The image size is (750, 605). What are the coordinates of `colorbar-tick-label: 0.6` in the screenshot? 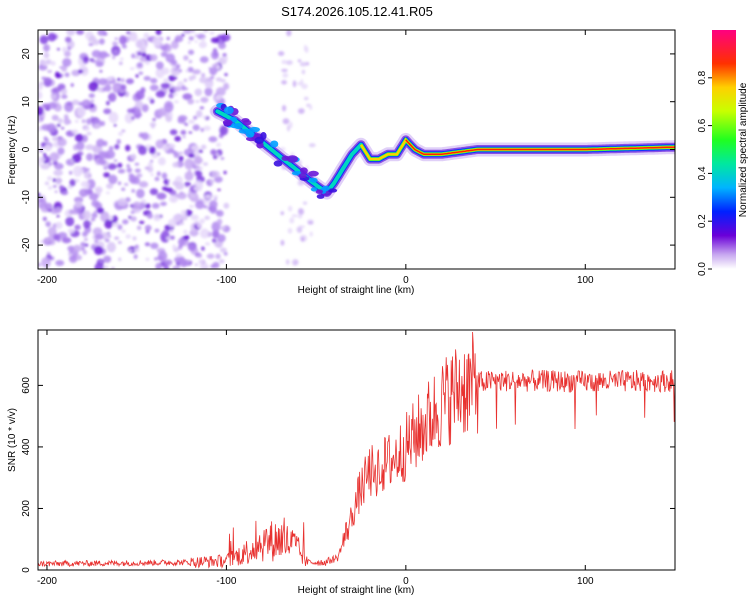 It's located at (702, 125).